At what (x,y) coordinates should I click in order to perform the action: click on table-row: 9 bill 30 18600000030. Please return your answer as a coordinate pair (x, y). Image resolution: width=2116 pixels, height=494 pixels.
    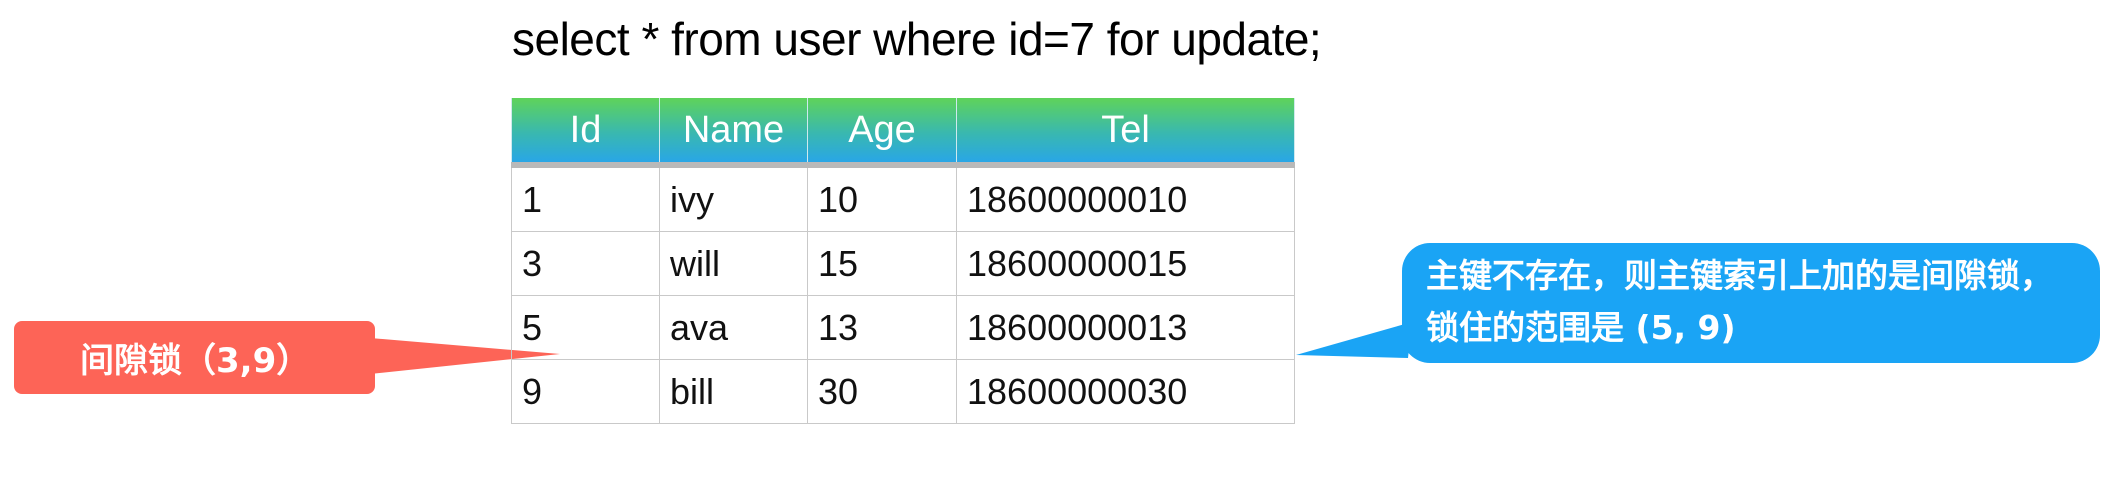
    Looking at the image, I should click on (903, 391).